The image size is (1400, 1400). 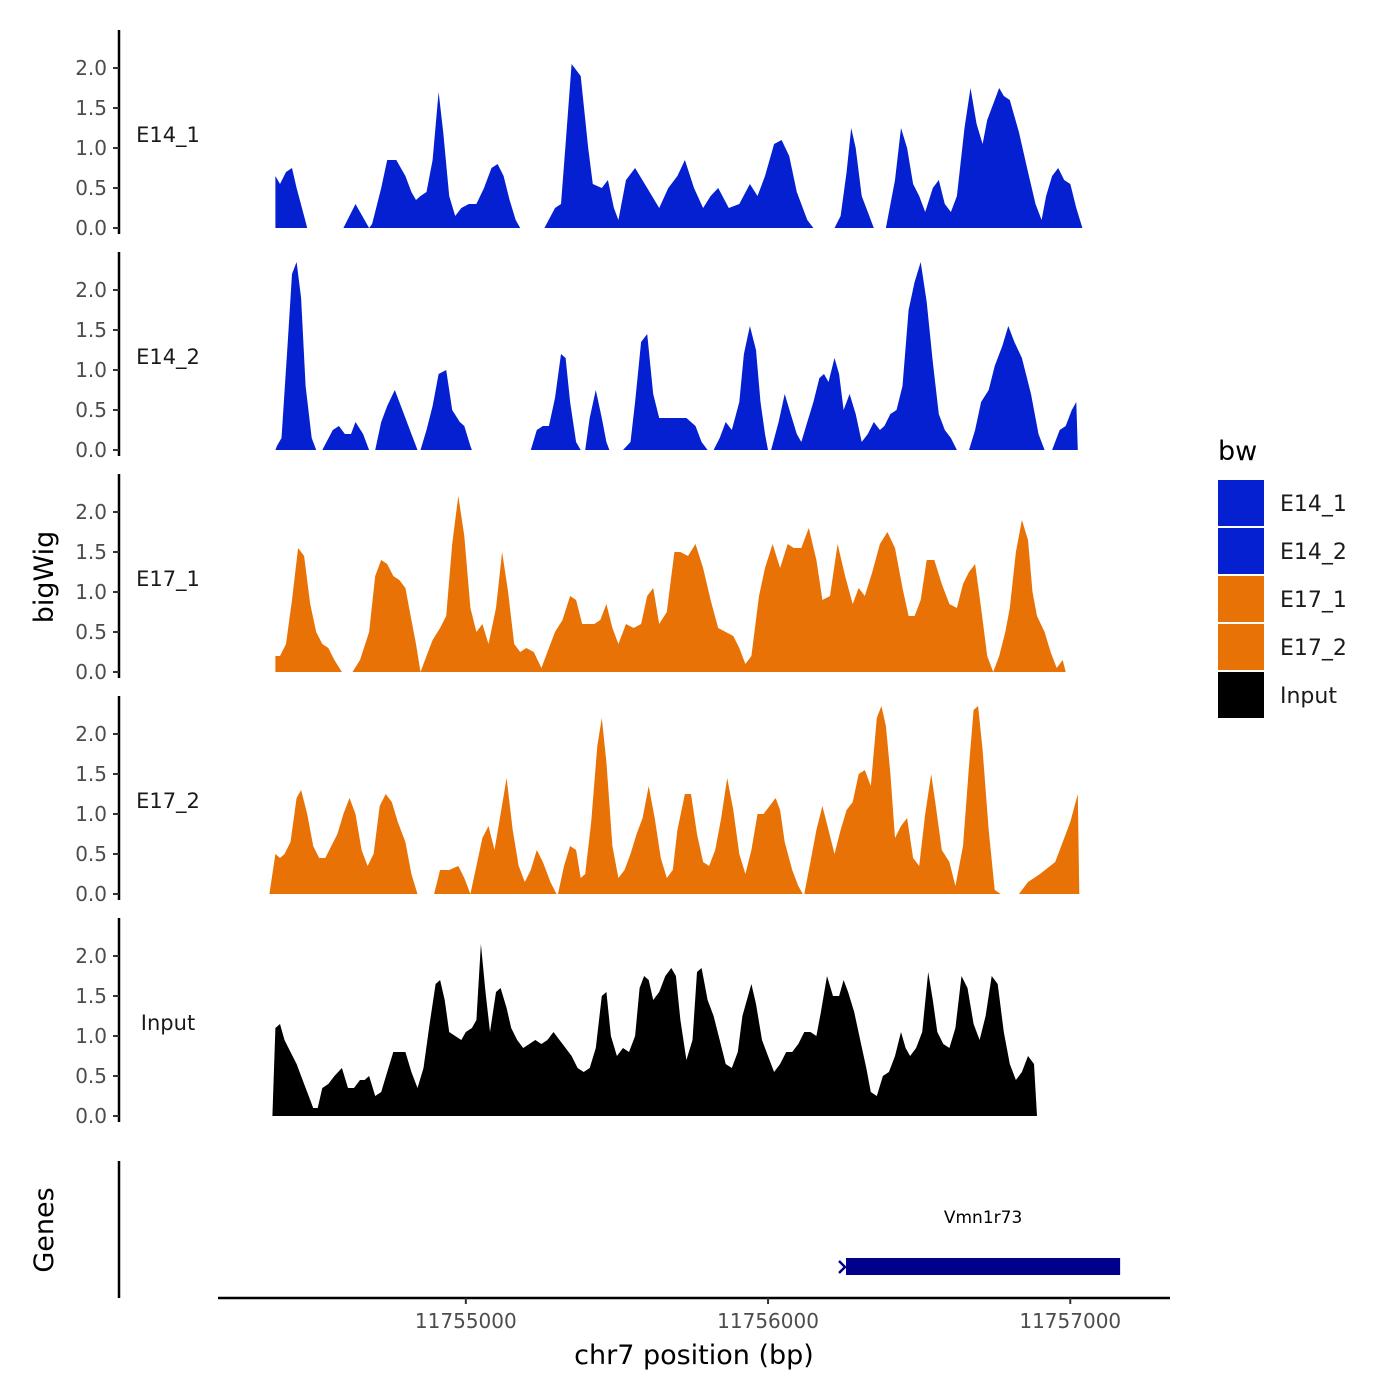 I want to click on legend-item-E17_1: E17_1, so click(x=1282, y=599).